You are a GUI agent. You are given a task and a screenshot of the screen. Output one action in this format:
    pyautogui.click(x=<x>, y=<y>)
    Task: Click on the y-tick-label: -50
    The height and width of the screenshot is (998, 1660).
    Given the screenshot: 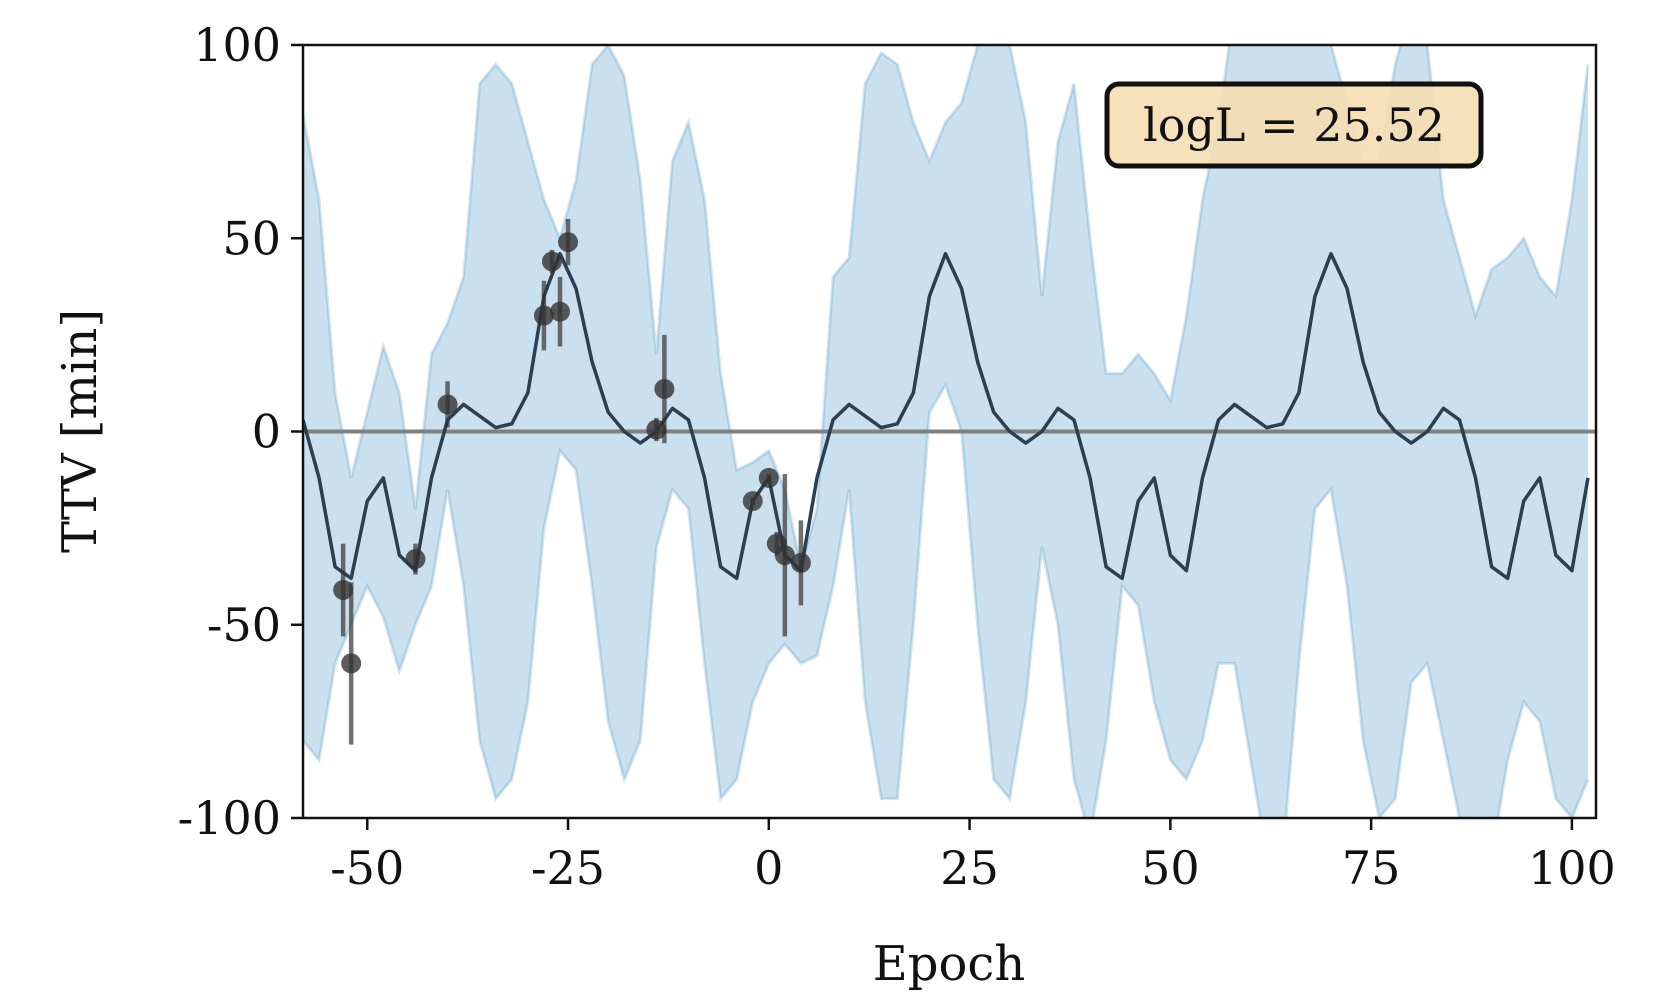 What is the action you would take?
    pyautogui.click(x=244, y=625)
    